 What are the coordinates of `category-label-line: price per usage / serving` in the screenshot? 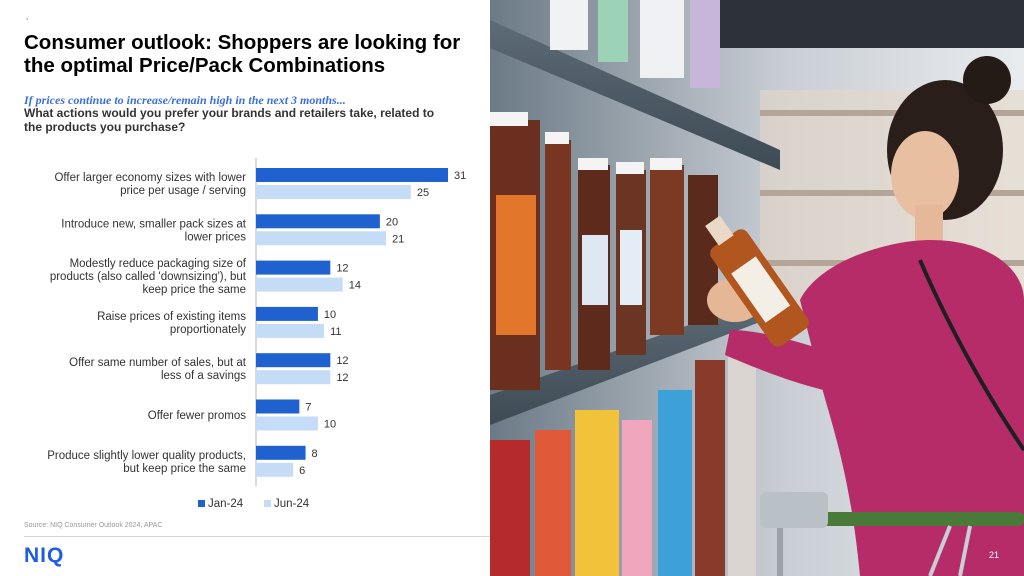 It's located at (183, 191).